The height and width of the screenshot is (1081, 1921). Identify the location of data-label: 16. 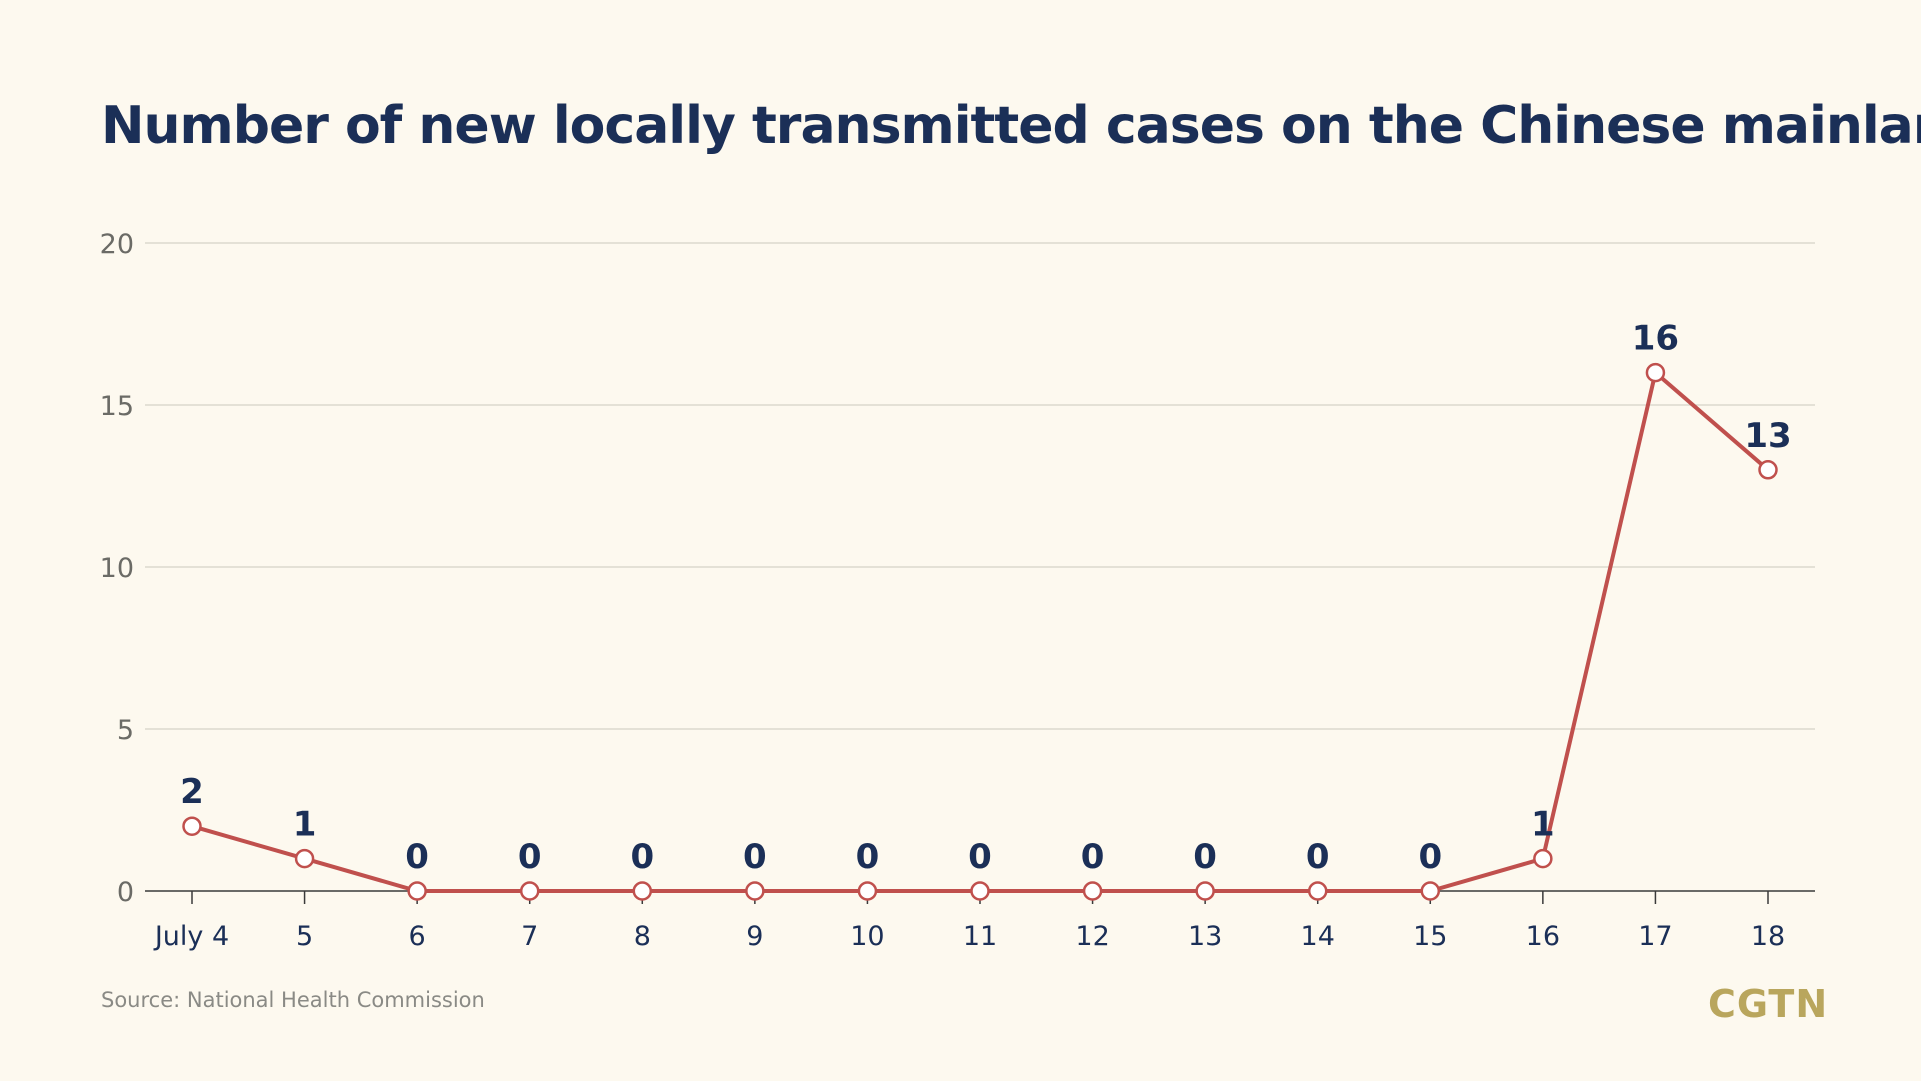
(1655, 339).